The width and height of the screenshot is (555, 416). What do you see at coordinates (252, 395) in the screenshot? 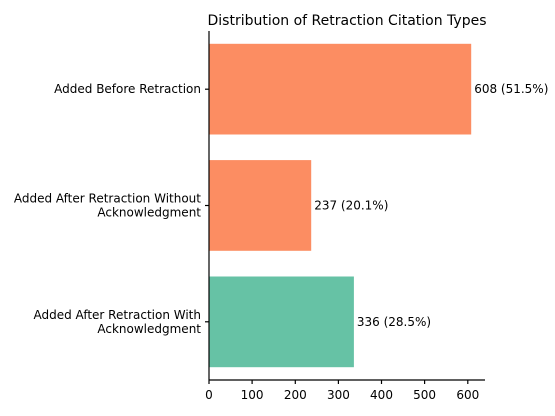
I see `x-tick-label: 100` at bounding box center [252, 395].